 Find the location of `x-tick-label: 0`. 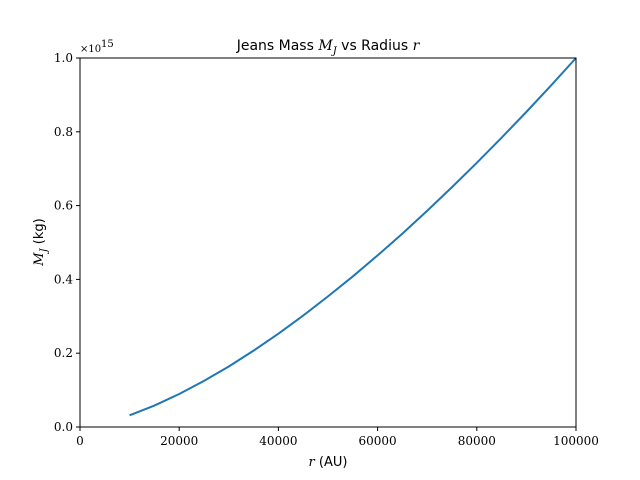

x-tick-label: 0 is located at coordinates (80, 441).